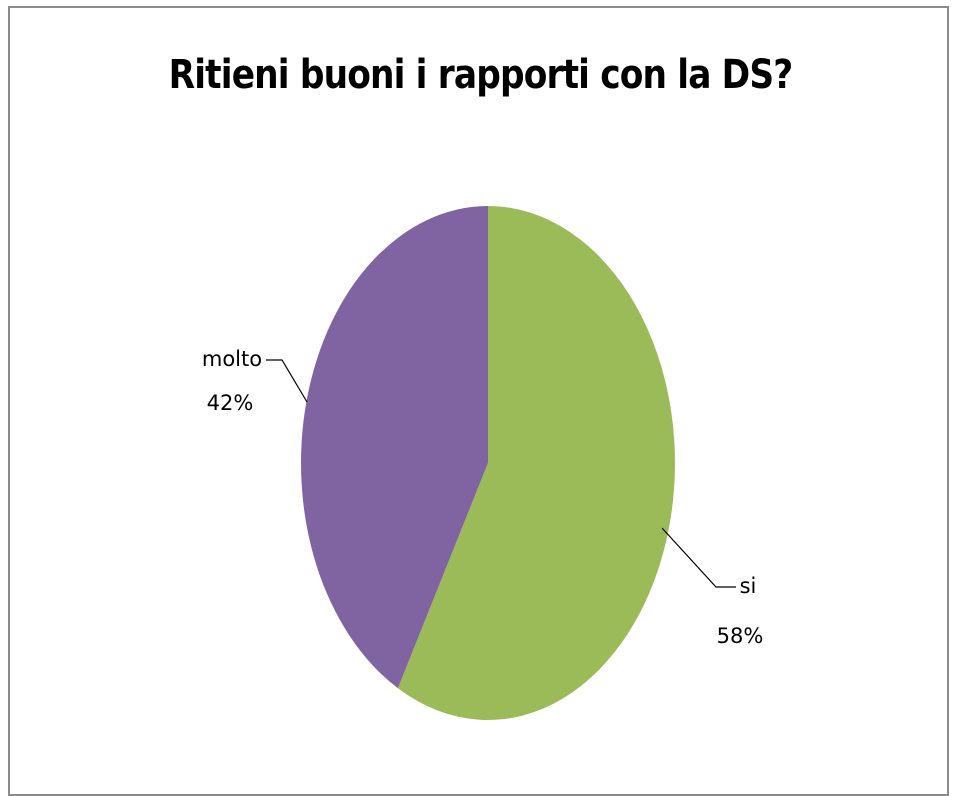 This screenshot has width=957, height=796. I want to click on leader-line-molto, so click(287, 381).